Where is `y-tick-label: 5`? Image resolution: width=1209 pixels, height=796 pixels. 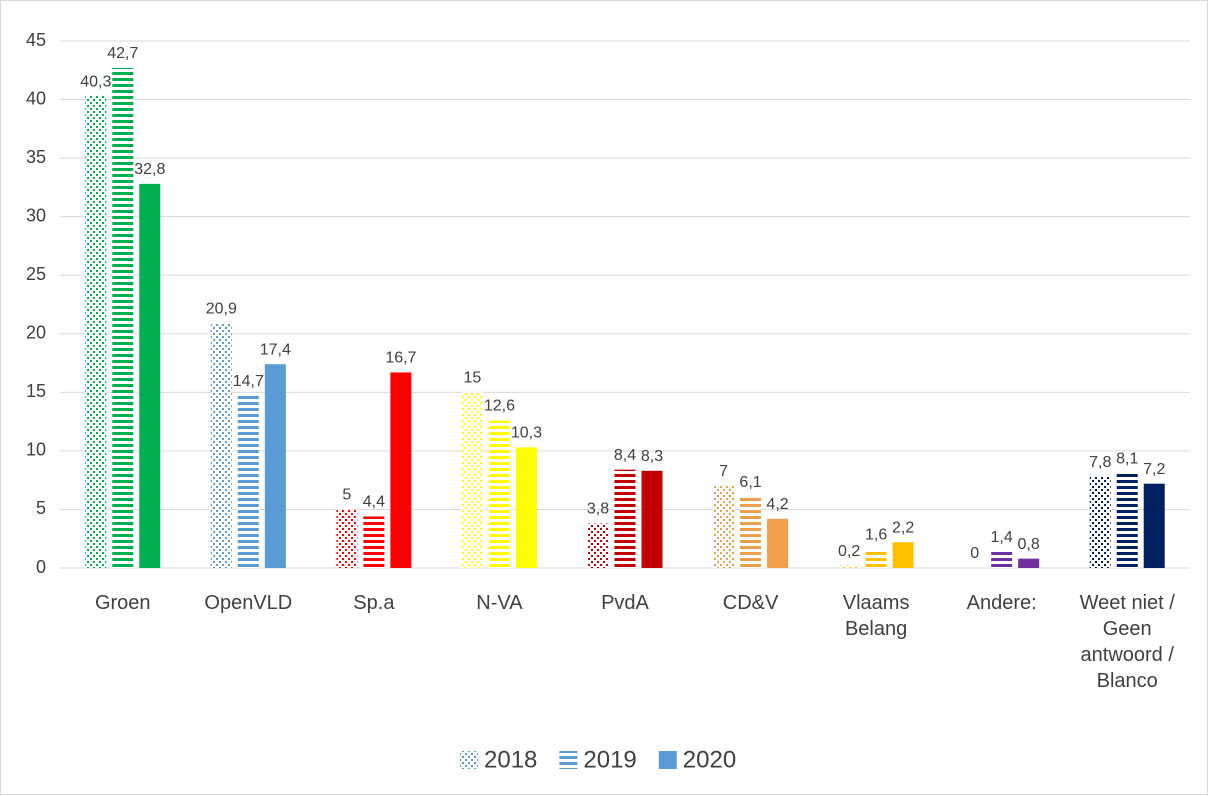 y-tick-label: 5 is located at coordinates (41, 508).